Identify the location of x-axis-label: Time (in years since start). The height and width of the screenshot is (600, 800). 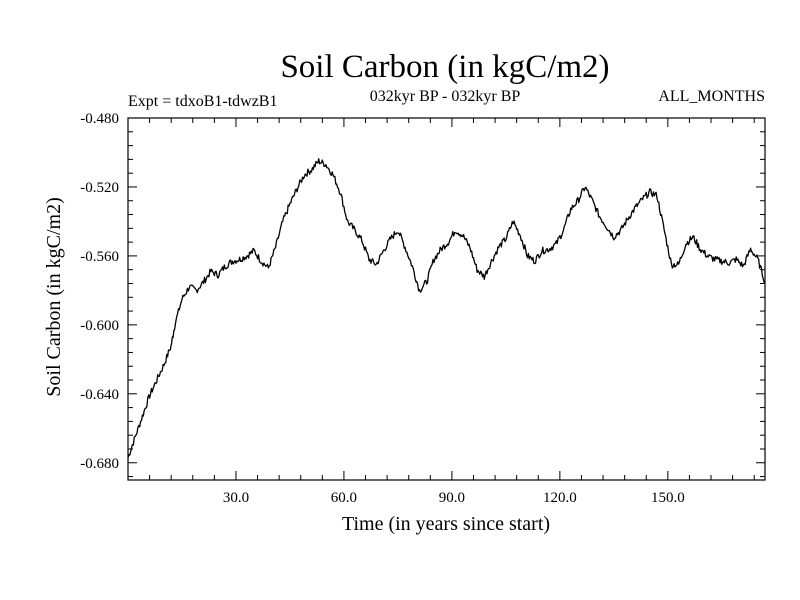
(446, 524).